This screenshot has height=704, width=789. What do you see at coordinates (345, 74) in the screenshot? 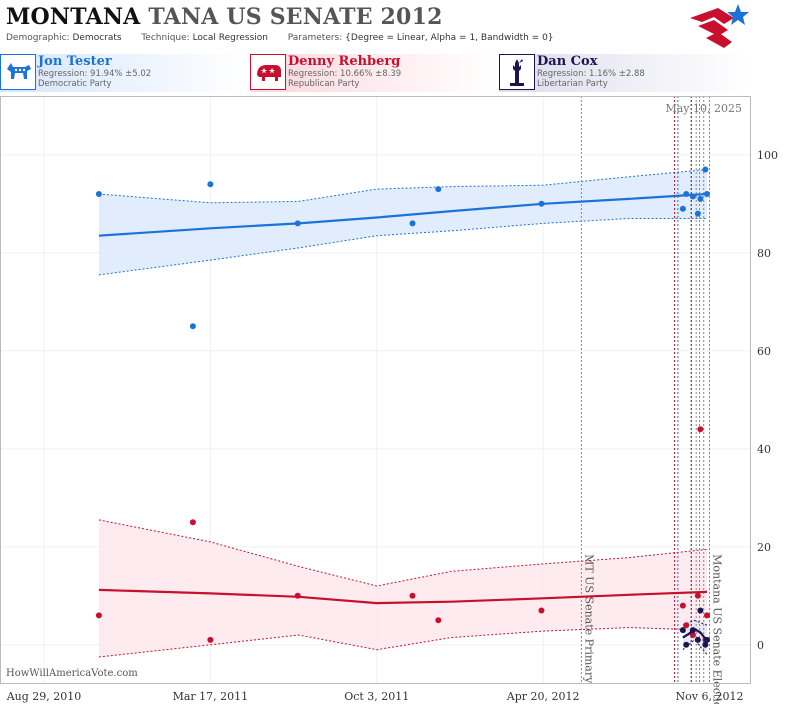
I see `candidate-regression: Regression: 10.66% ±8.39` at bounding box center [345, 74].